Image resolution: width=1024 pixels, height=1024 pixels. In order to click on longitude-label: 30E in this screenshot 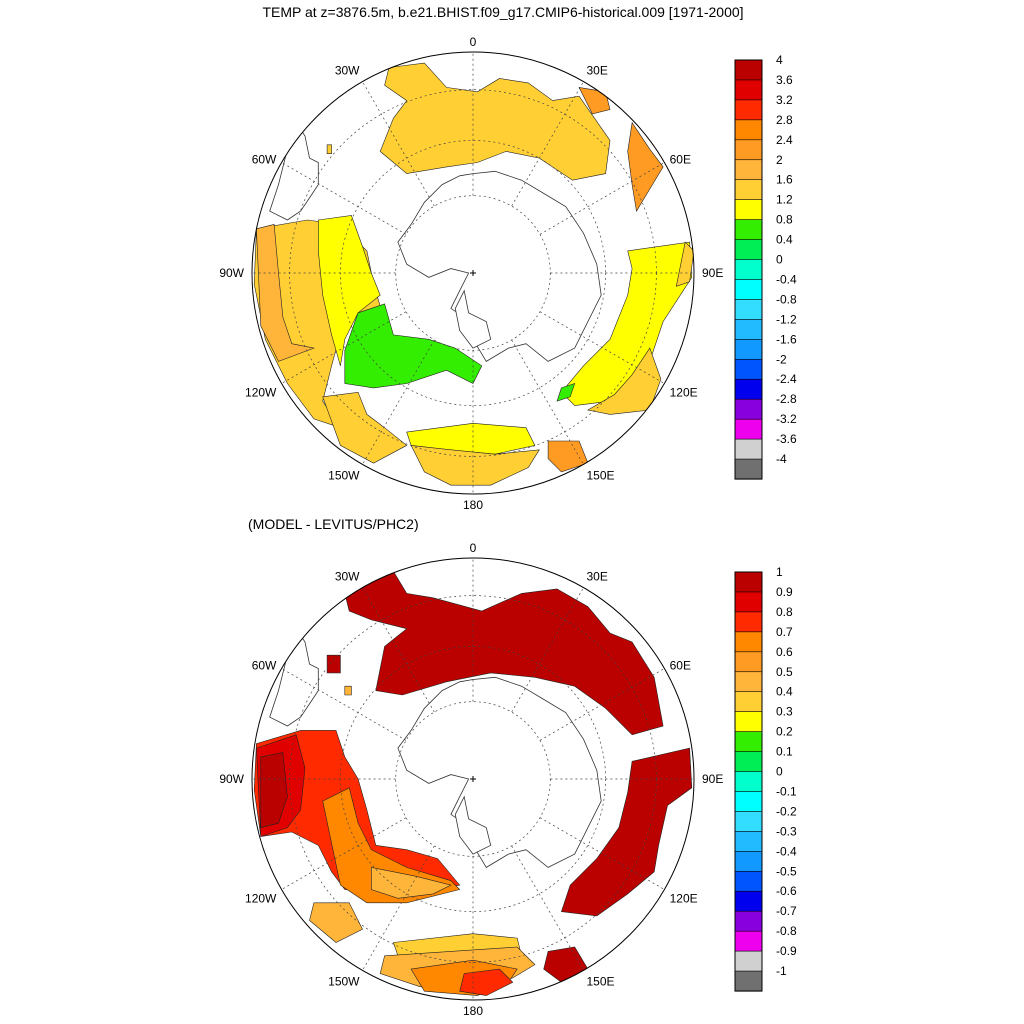, I will do `click(597, 70)`.